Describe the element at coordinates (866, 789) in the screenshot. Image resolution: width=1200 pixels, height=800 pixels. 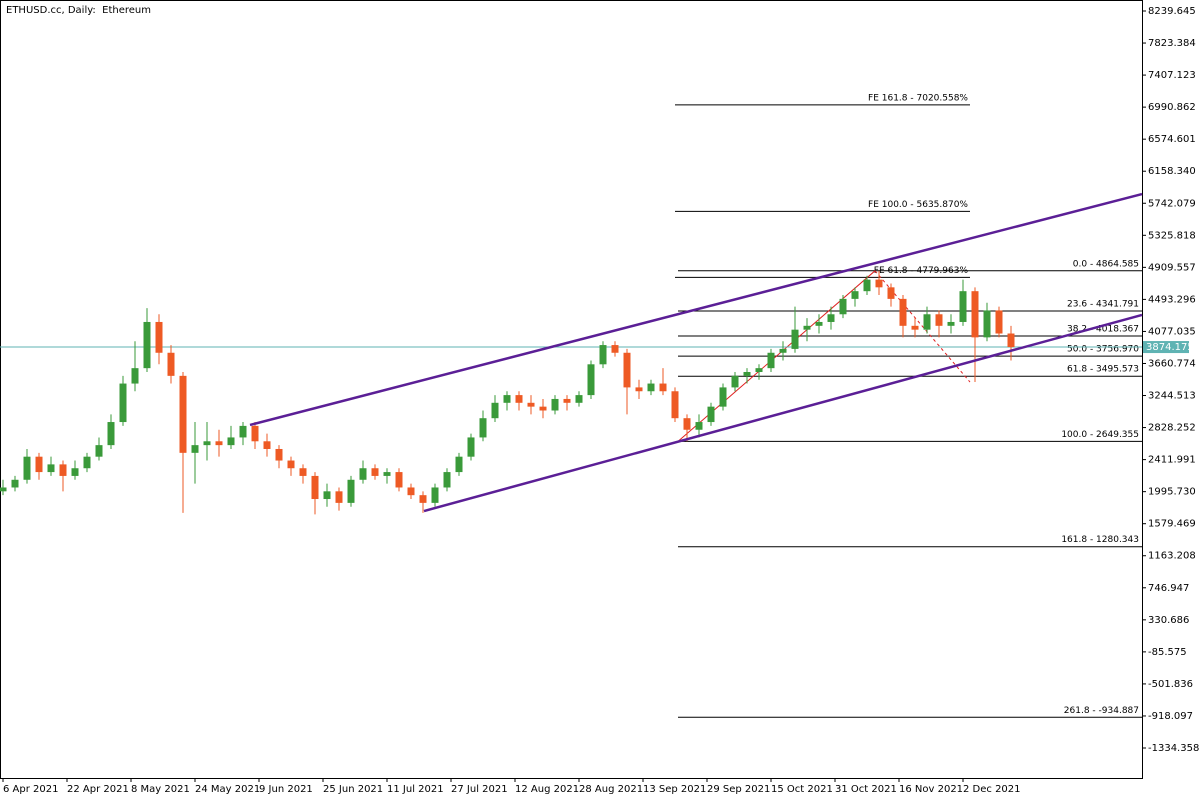
I see `x-tick-label: 31 Oct 2021` at that location.